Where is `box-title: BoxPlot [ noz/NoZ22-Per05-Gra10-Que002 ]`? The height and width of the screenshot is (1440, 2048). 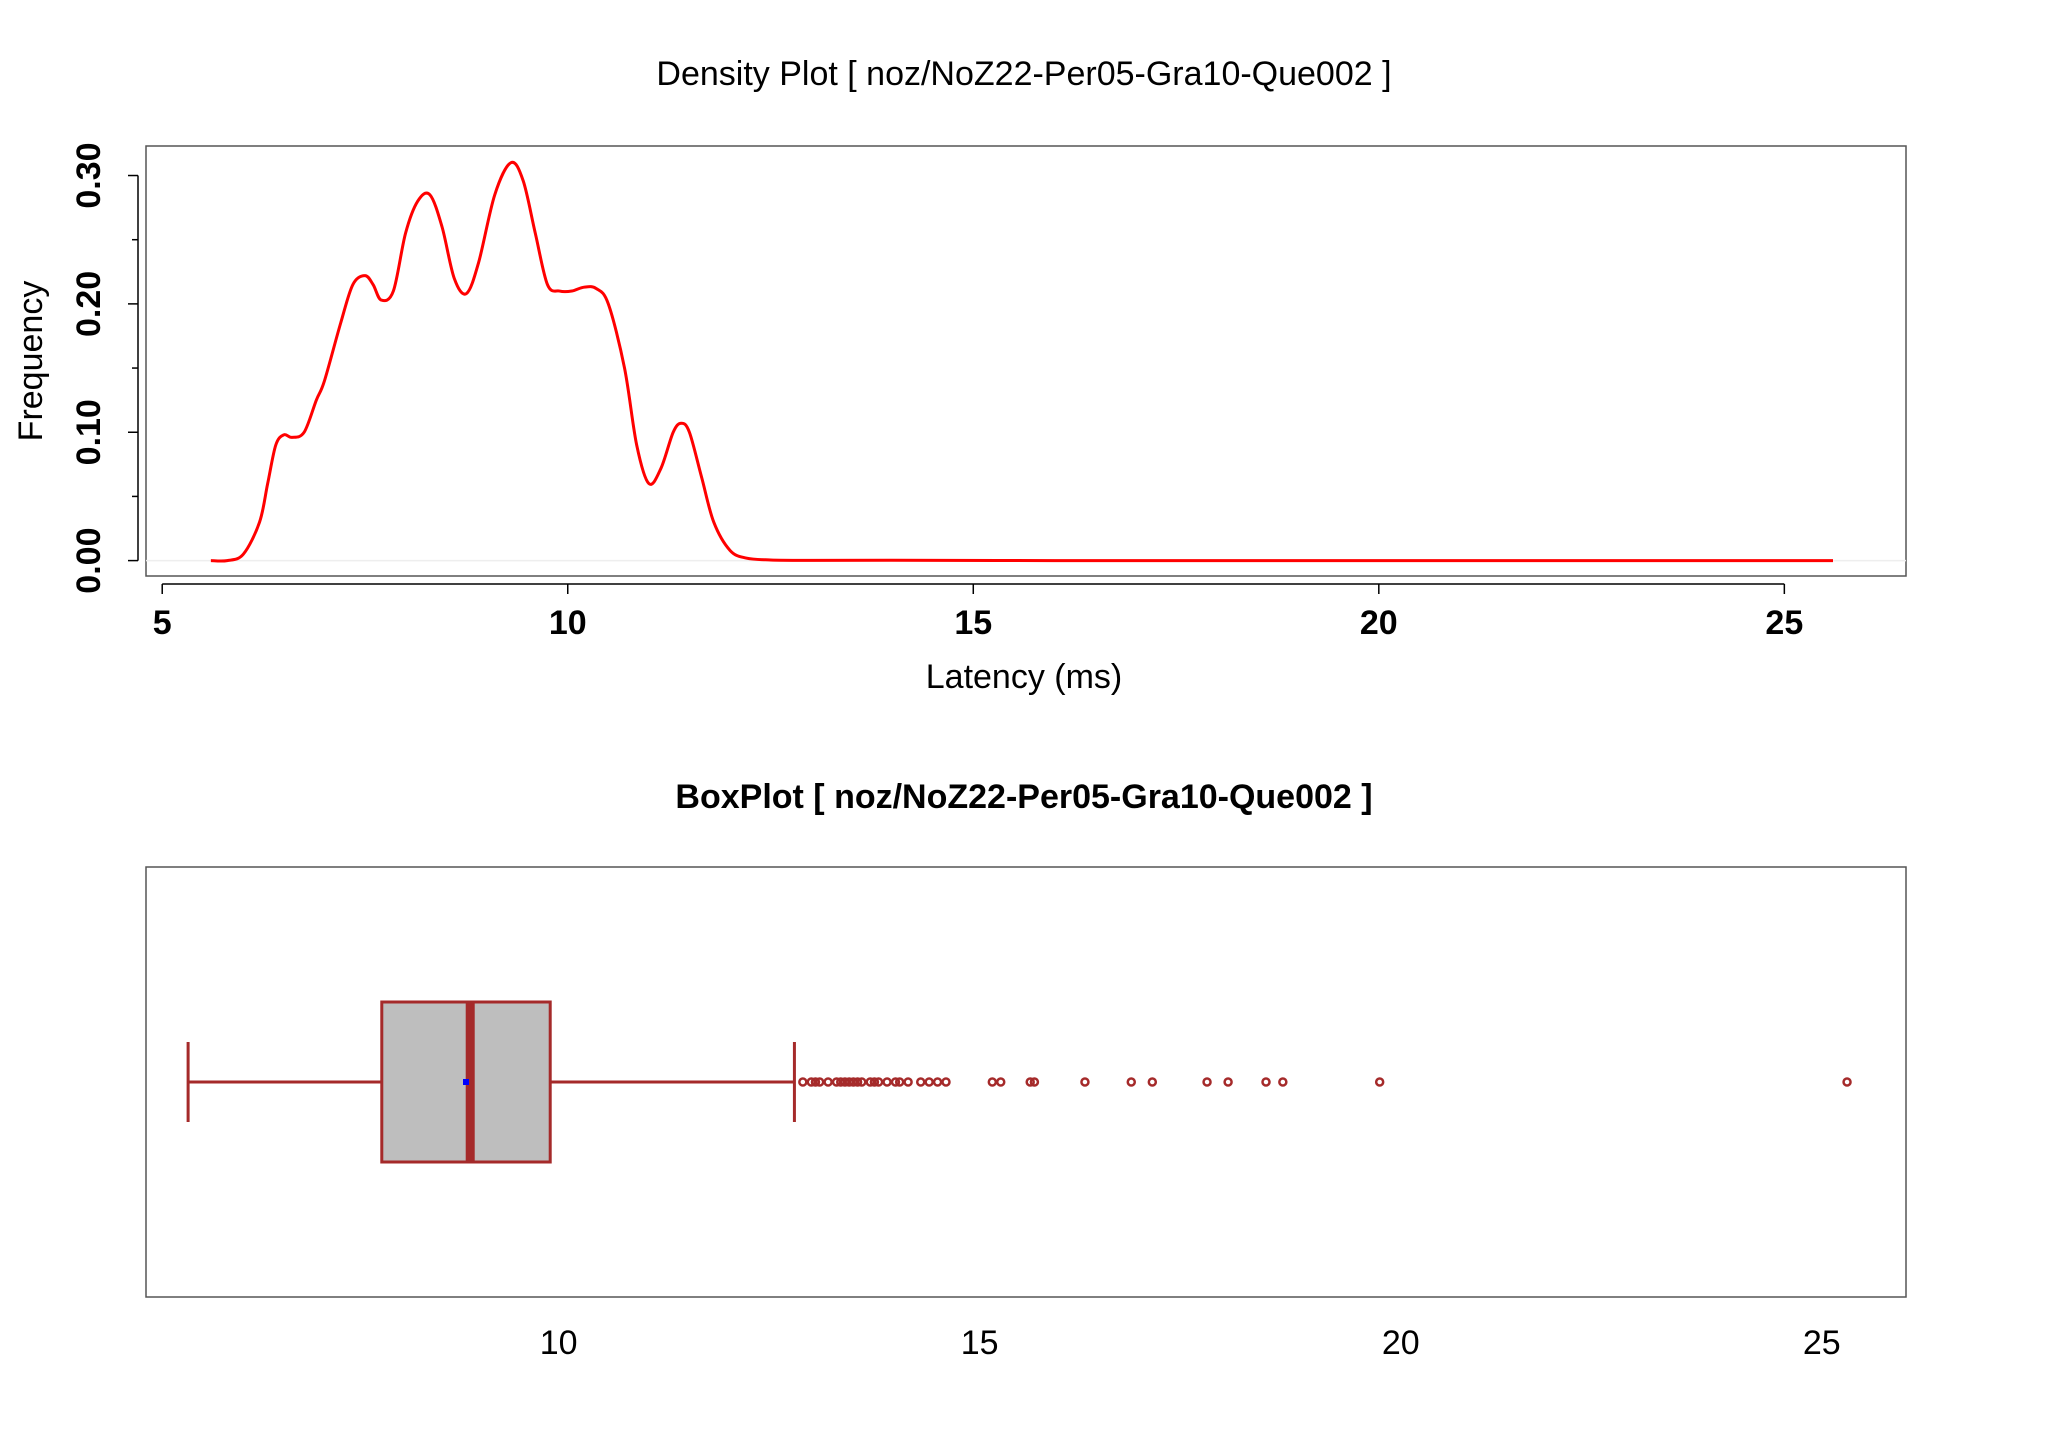 box-title: BoxPlot [ noz/NoZ22-Per05-Gra10-Que002 ] is located at coordinates (1023, 797).